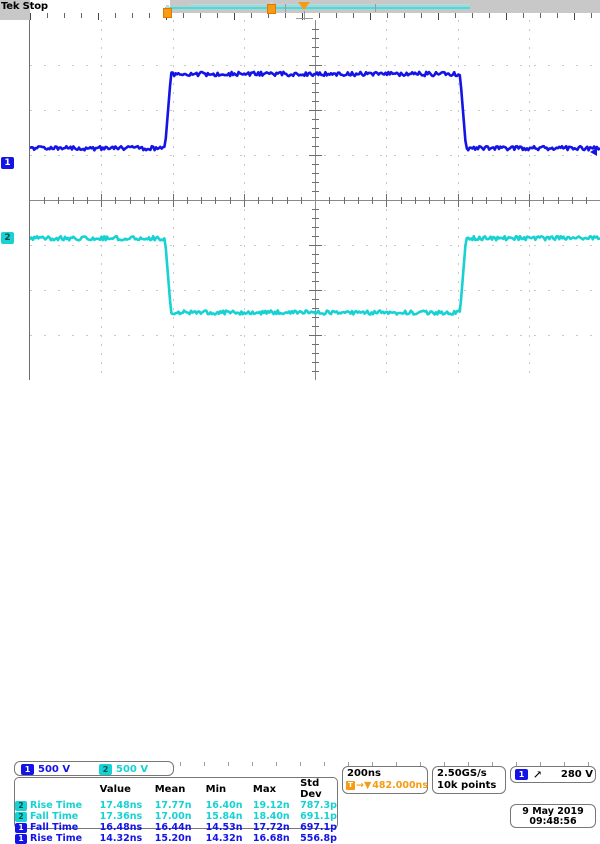 The height and width of the screenshot is (844, 600). I want to click on measurement-stddev: 691.1p, so click(318, 816).